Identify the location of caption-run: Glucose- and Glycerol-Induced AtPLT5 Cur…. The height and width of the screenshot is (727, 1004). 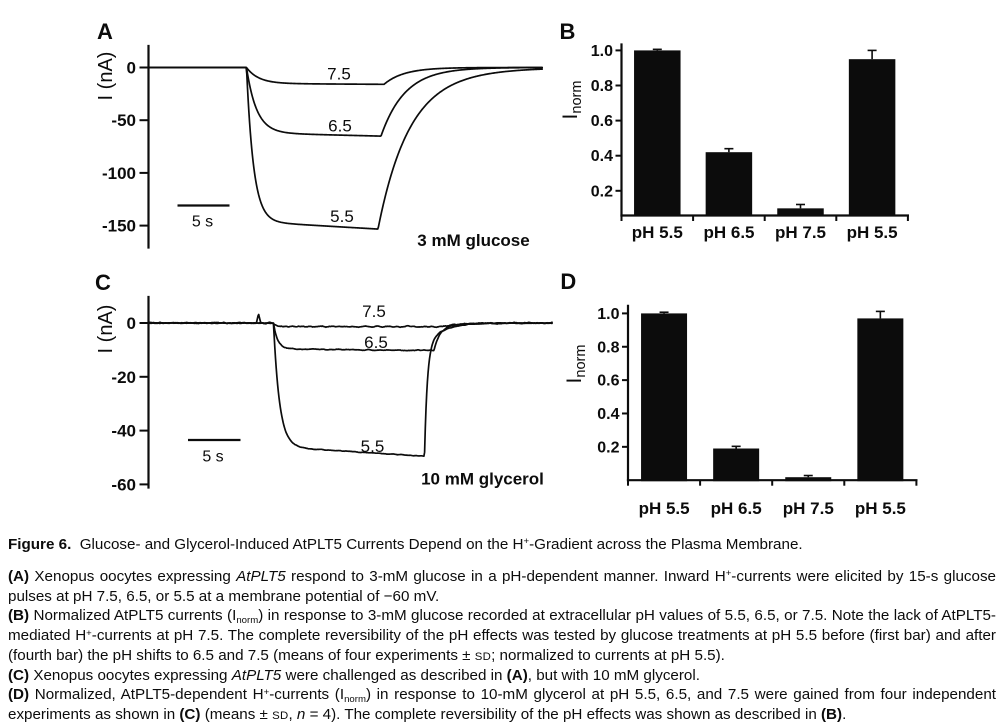
(297, 544).